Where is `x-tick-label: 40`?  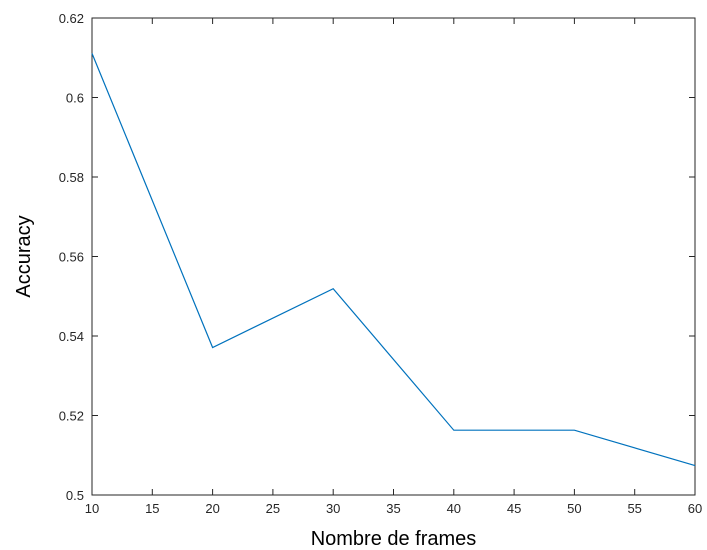
x-tick-label: 40 is located at coordinates (454, 508).